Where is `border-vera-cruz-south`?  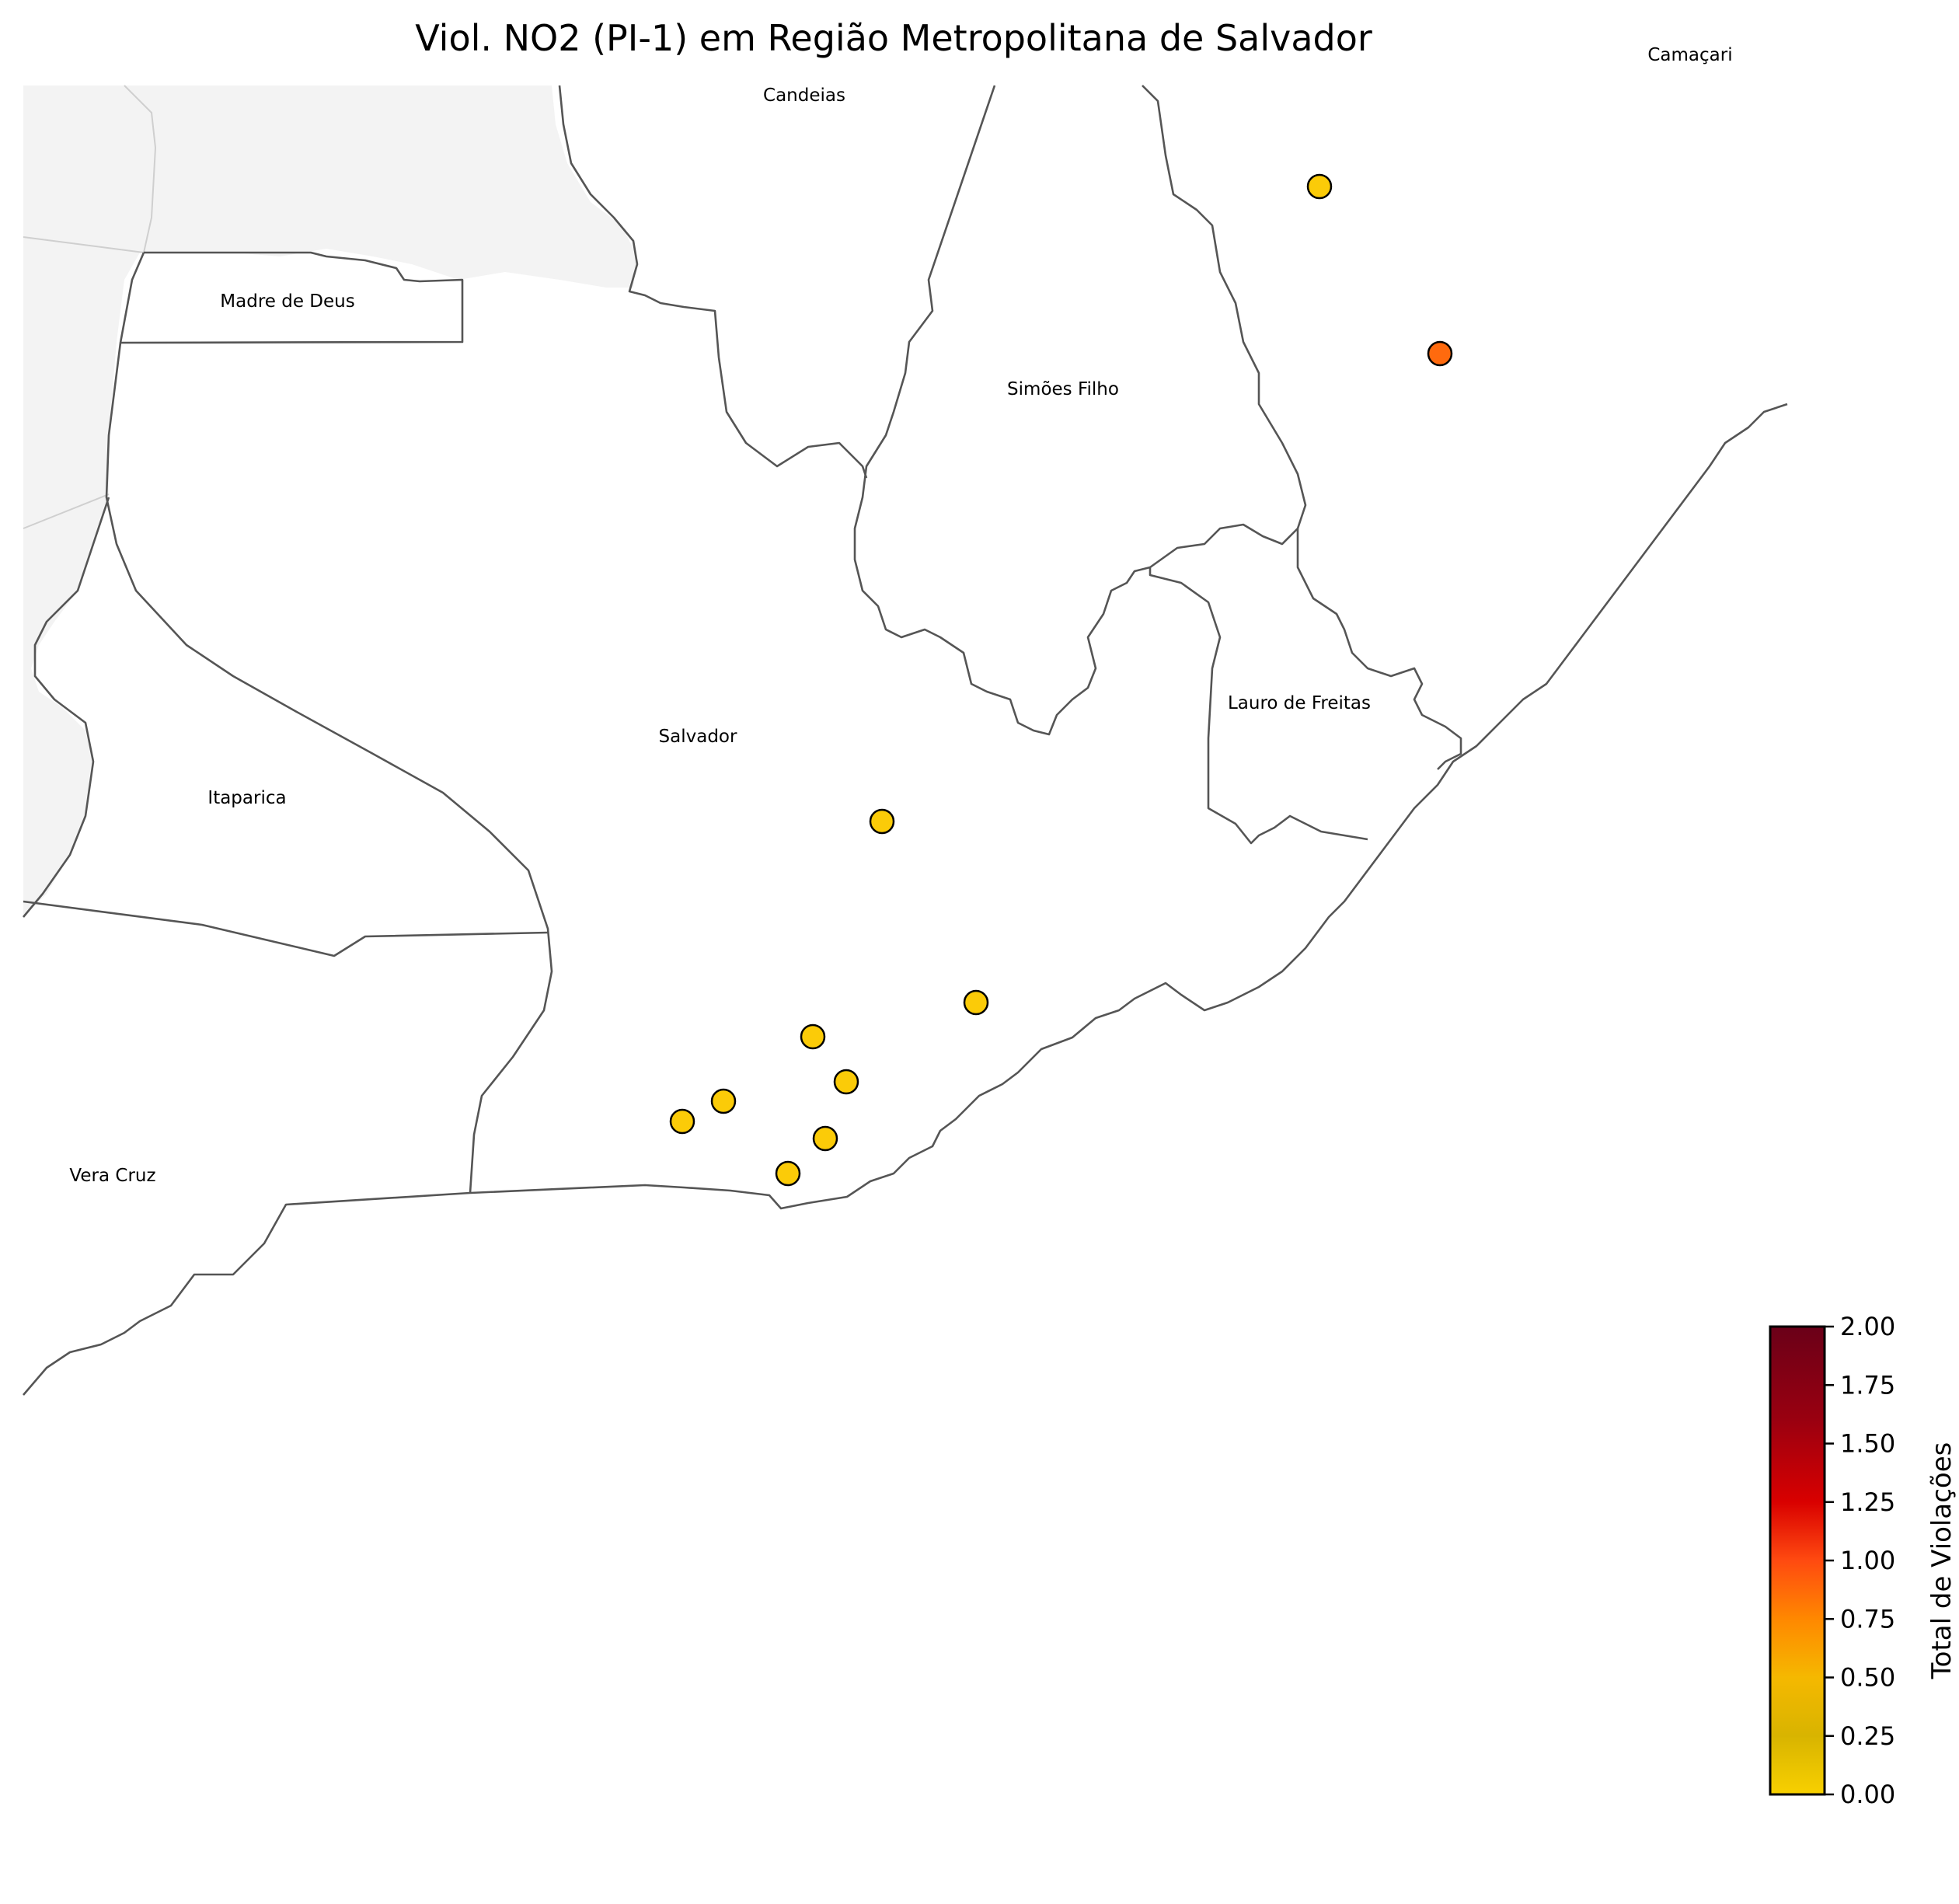
border-vera-cruz-south is located at coordinates (247, 1293).